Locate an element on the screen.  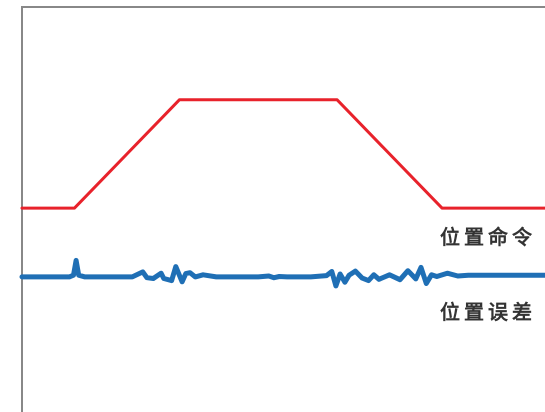
series-label-position-command: 位置命令 is located at coordinates (488, 237).